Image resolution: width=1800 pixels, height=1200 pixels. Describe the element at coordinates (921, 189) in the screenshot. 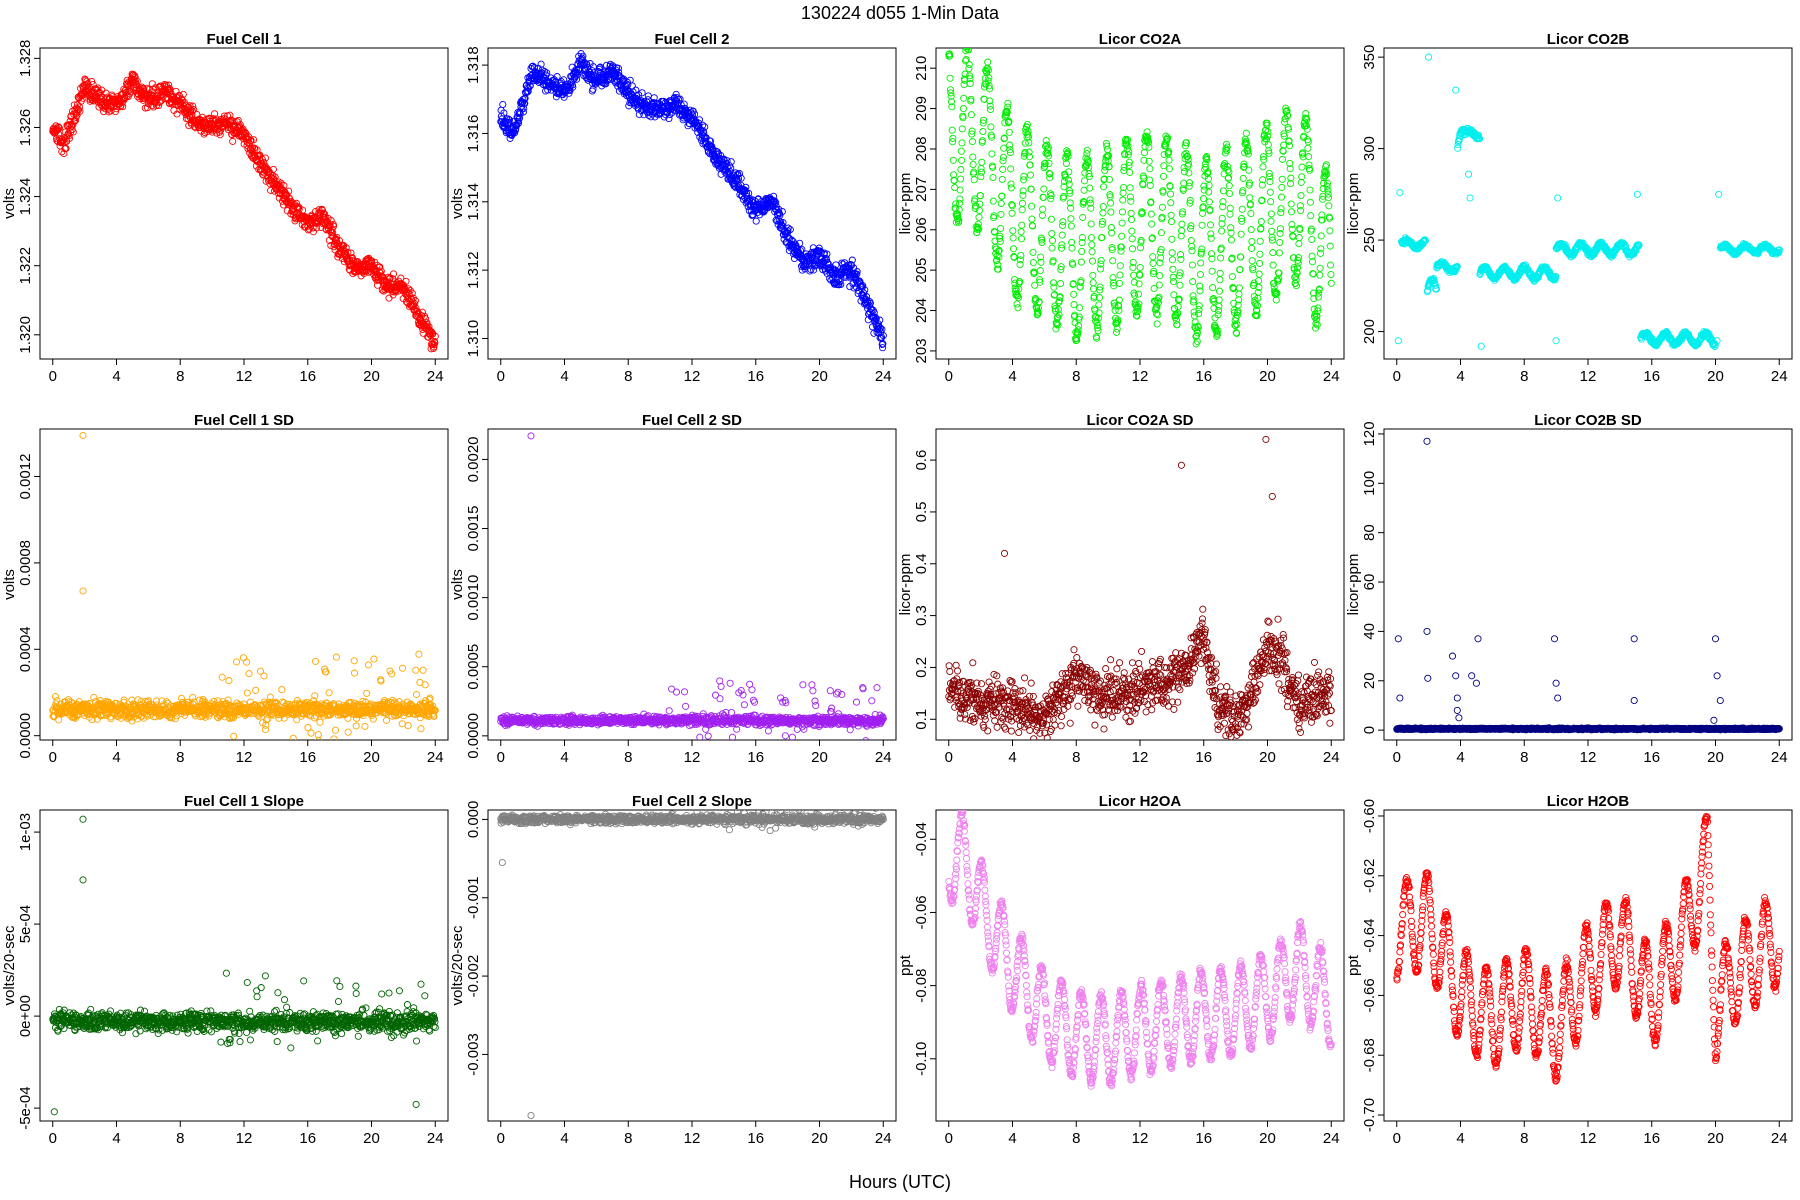

I see `y-tick-label: 207` at that location.